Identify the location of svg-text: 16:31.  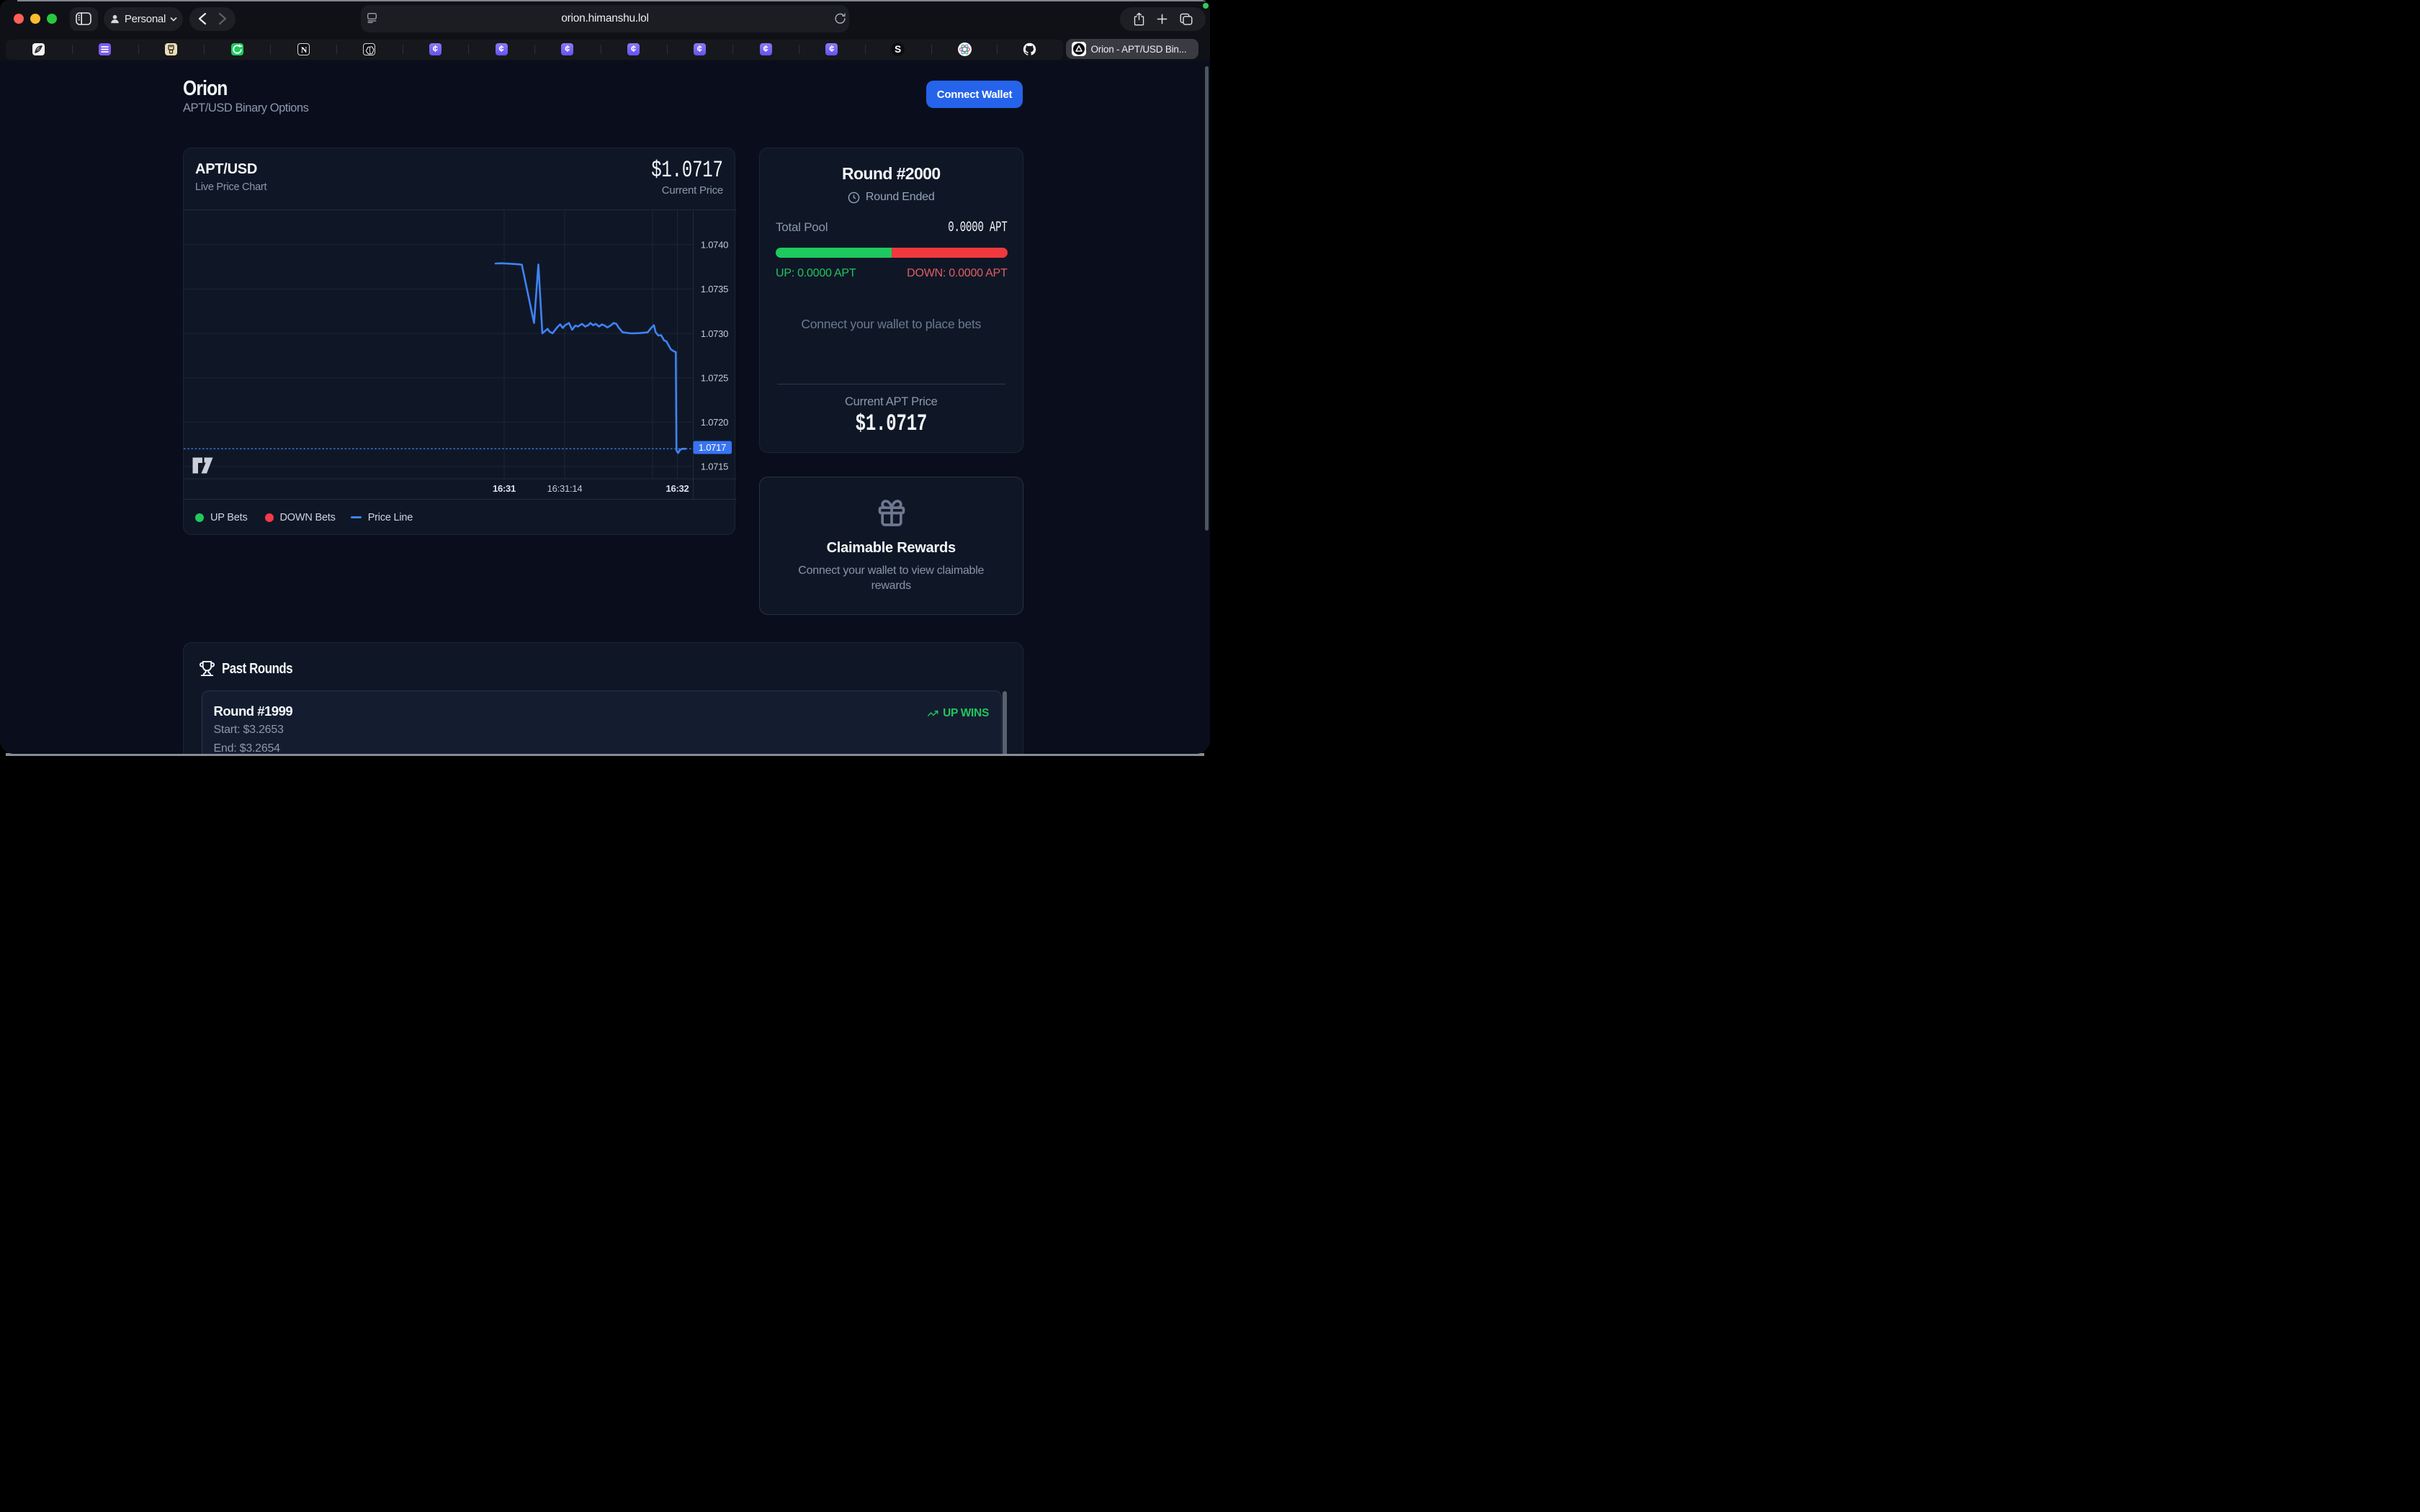
(504, 488).